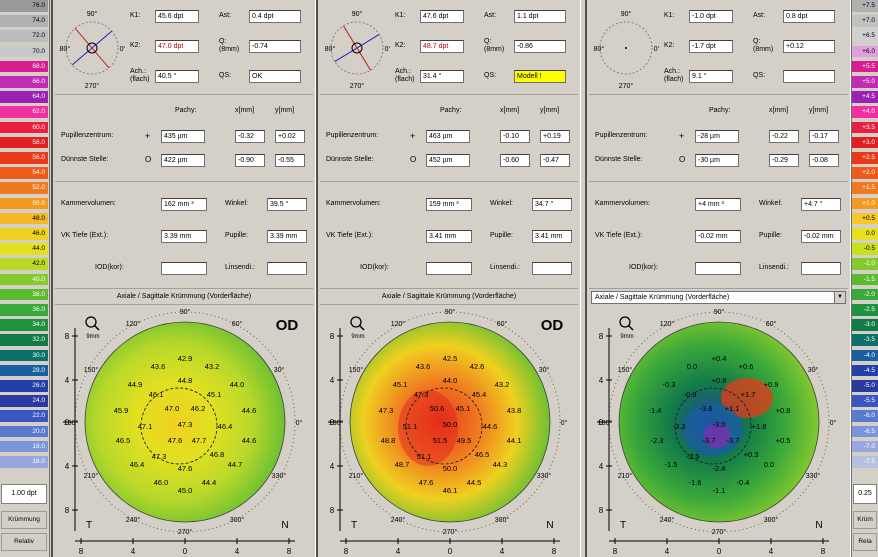  What do you see at coordinates (711, 76) in the screenshot?
I see `axis-field: 9.1 °` at bounding box center [711, 76].